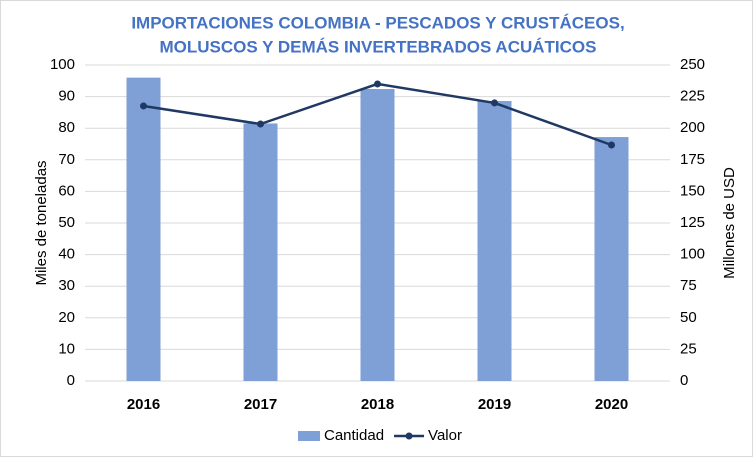 Image resolution: width=753 pixels, height=457 pixels. I want to click on x-tick-label: 2020, so click(611, 404).